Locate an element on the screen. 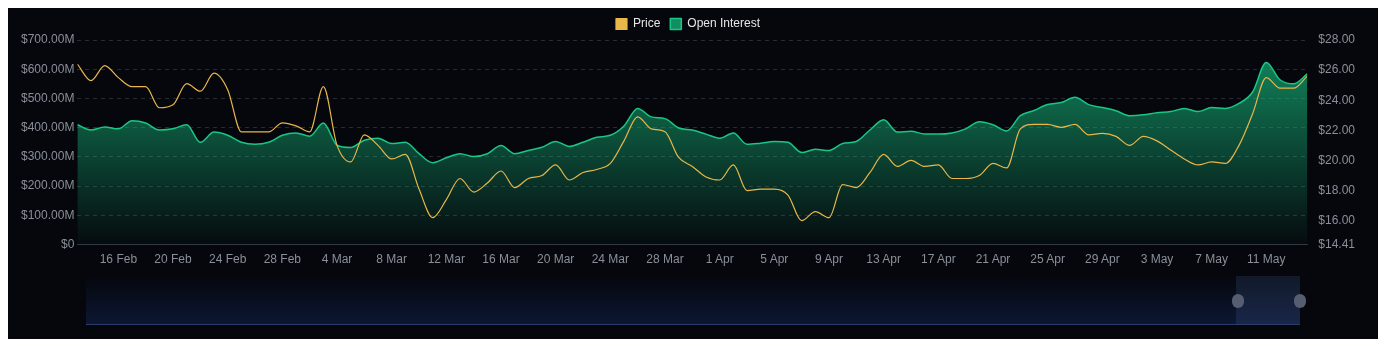 The width and height of the screenshot is (1386, 347). x-tick-label: 25 Apr is located at coordinates (1047, 259).